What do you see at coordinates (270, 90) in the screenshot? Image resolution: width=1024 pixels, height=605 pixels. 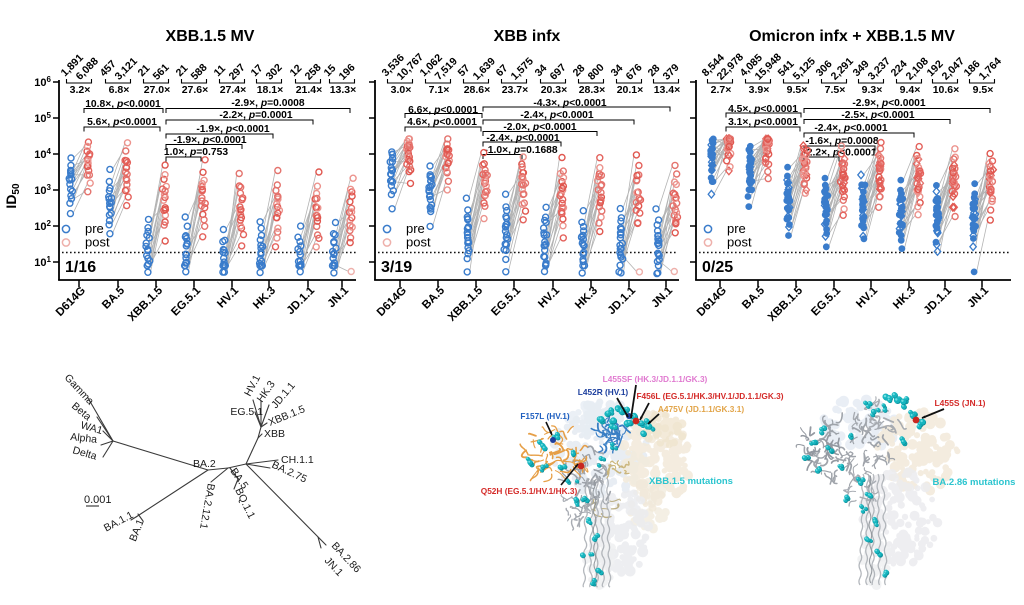 I see `svg-text: 18.1×` at bounding box center [270, 90].